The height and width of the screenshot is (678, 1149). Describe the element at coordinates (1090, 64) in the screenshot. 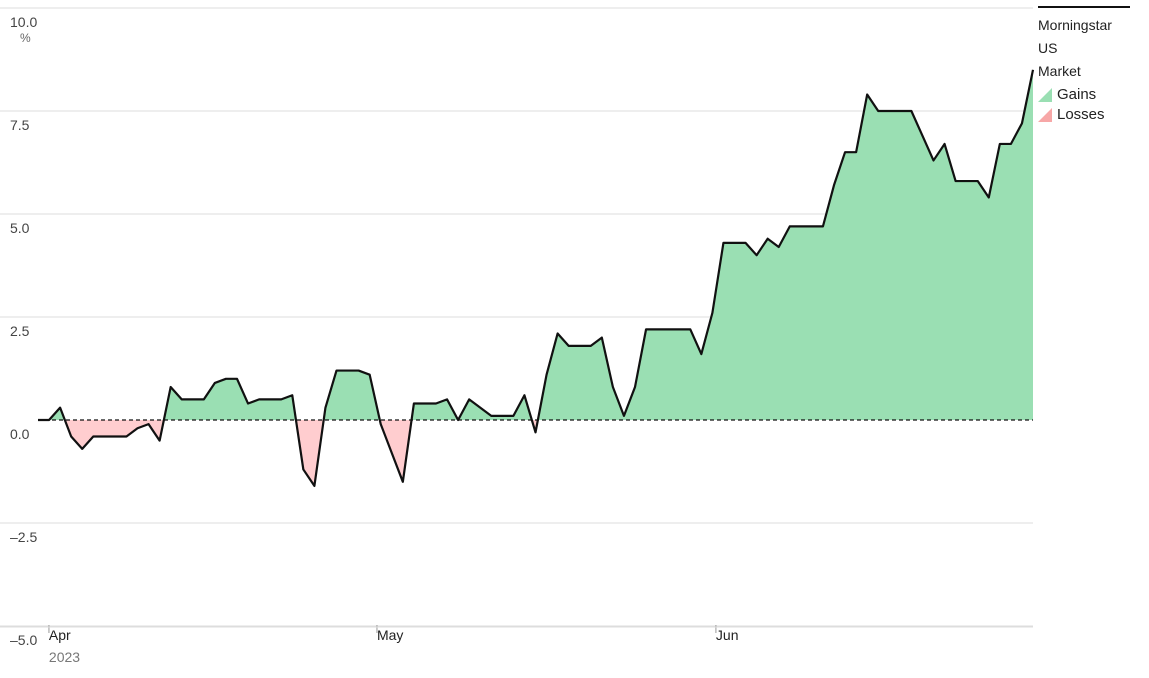

I see `legend: Morningstar US Market Gains Losses` at that location.